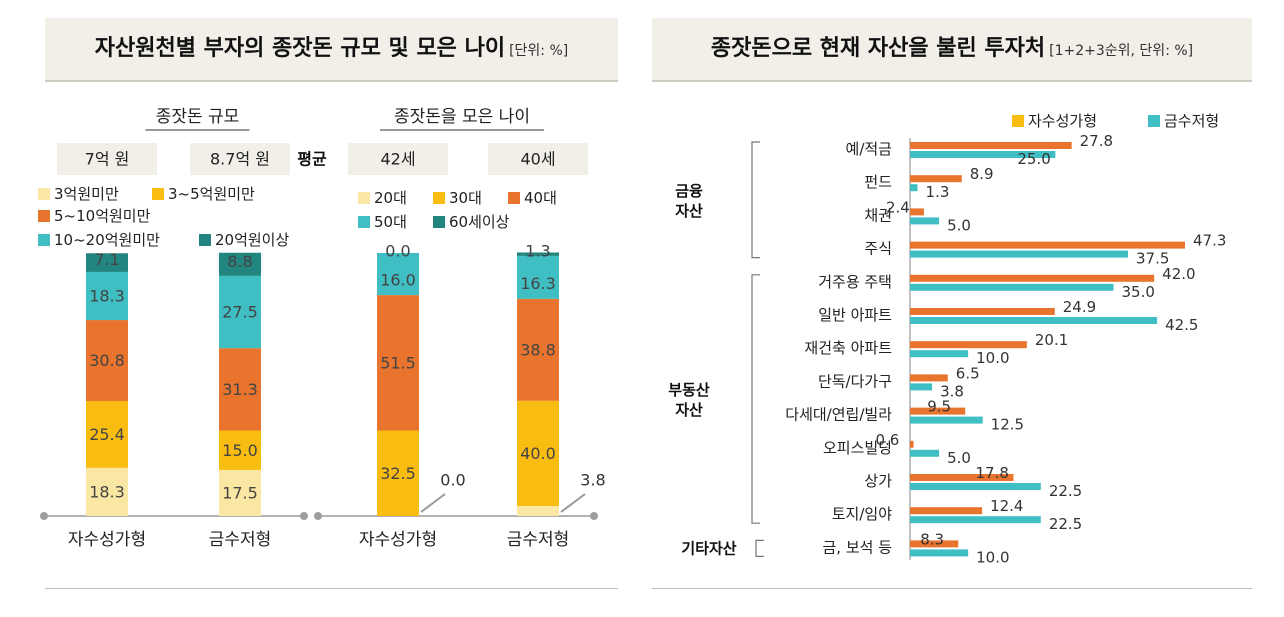 Image resolution: width=1284 pixels, height=617 pixels. Describe the element at coordinates (537, 159) in the screenshot. I see `average-value: 40세` at that location.